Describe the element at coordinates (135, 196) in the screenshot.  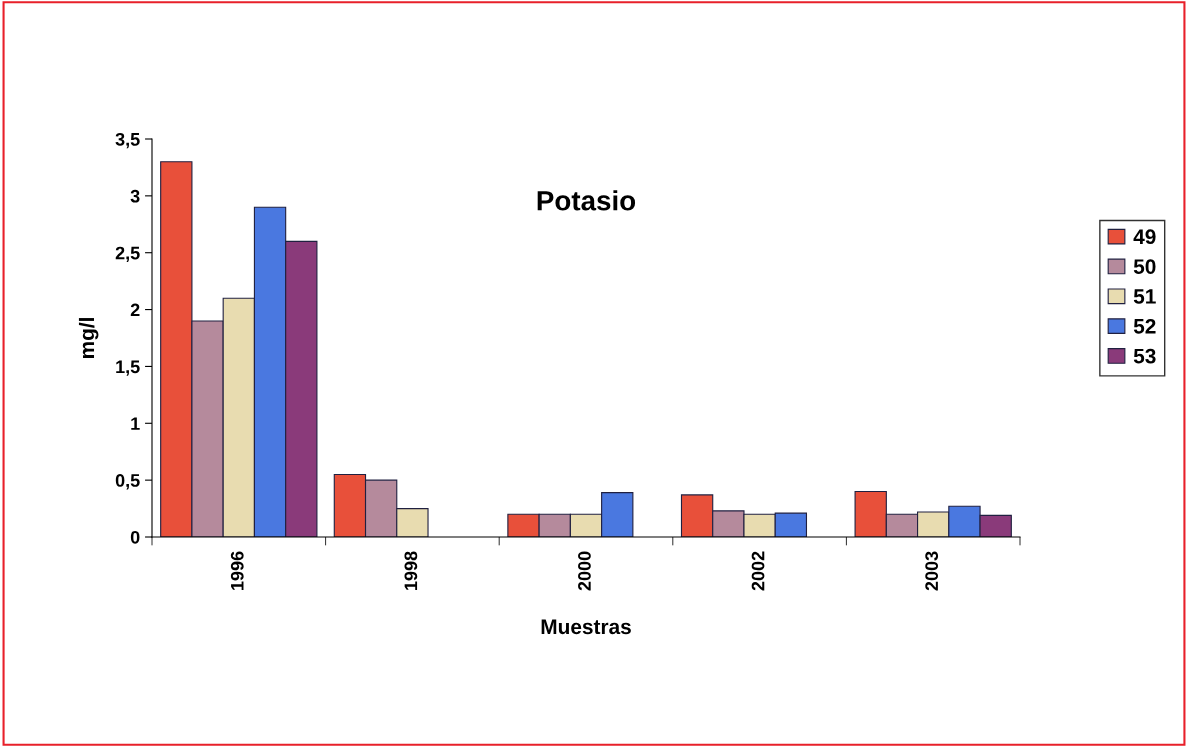
I see `y-tick-label: 3` at that location.